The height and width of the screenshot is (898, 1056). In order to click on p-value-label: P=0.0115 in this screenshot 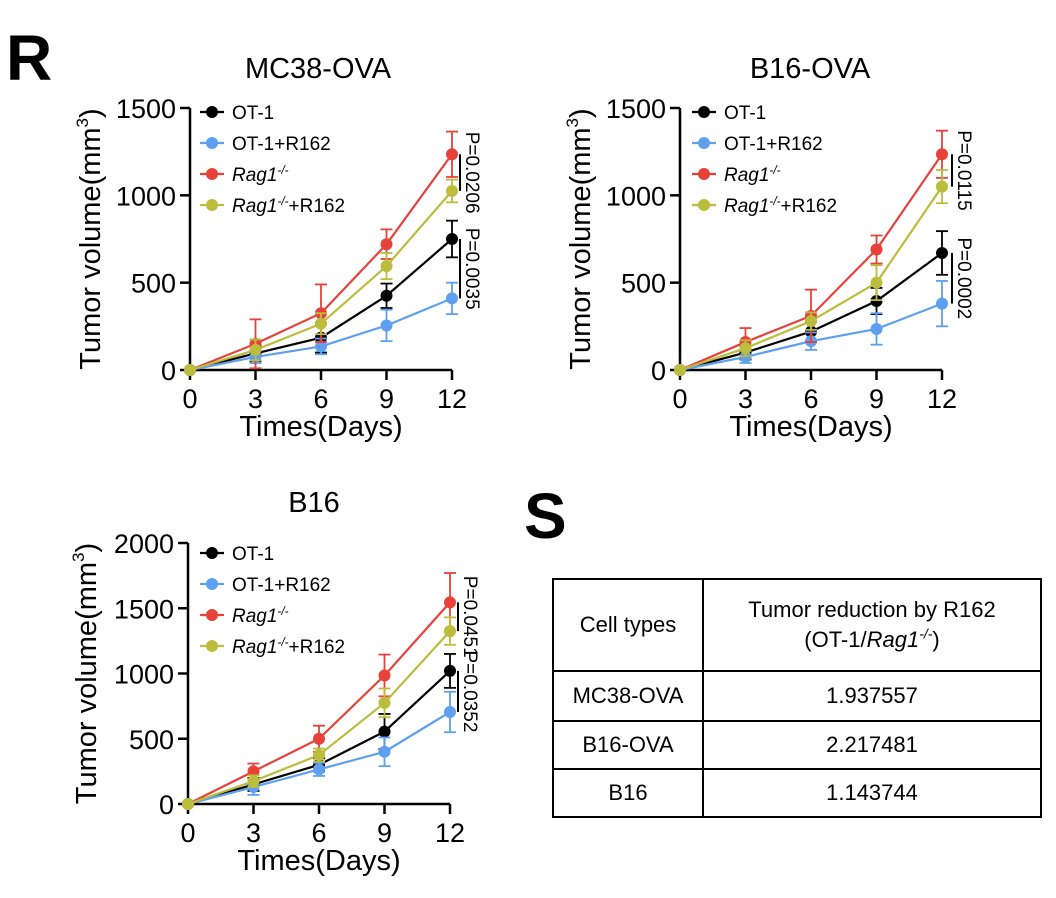, I will do `click(963, 170)`.